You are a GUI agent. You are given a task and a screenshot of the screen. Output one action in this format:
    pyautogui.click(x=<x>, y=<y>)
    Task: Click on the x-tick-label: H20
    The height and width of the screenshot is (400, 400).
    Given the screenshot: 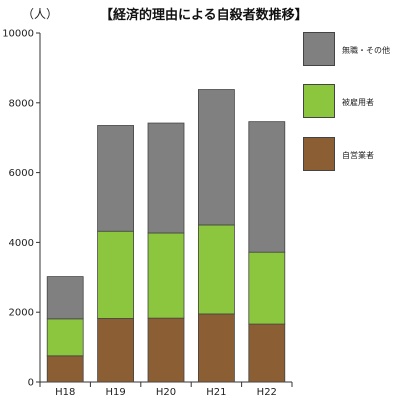 What is the action you would take?
    pyautogui.click(x=166, y=392)
    